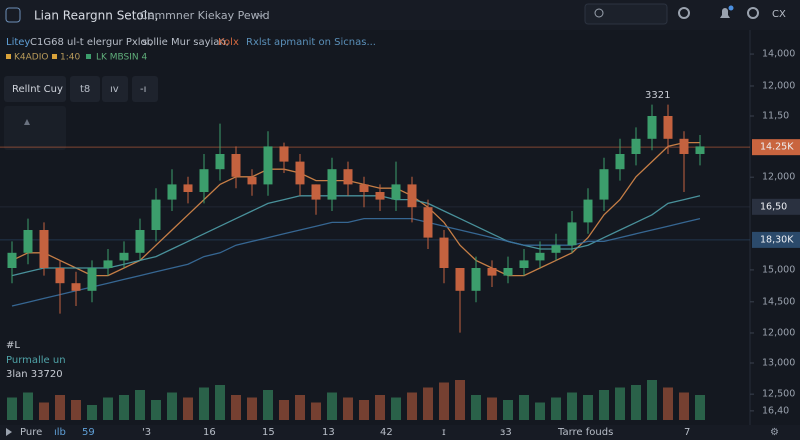 This screenshot has height=440, width=800. What do you see at coordinates (9, 432) in the screenshot?
I see `play-icon` at bounding box center [9, 432].